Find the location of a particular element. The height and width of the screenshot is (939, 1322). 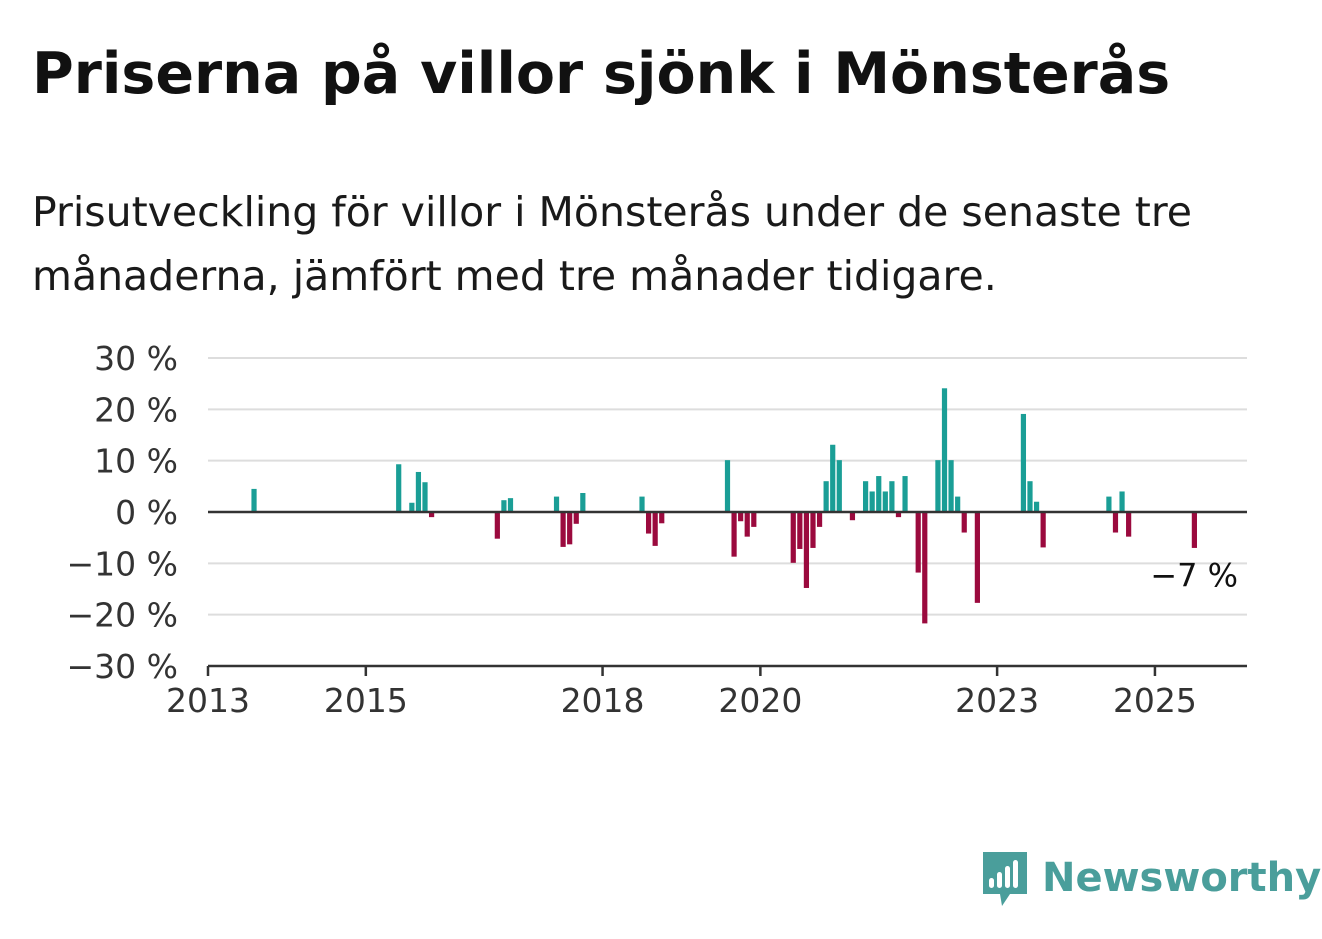

y-tick-label: −10 % is located at coordinates (123, 563).